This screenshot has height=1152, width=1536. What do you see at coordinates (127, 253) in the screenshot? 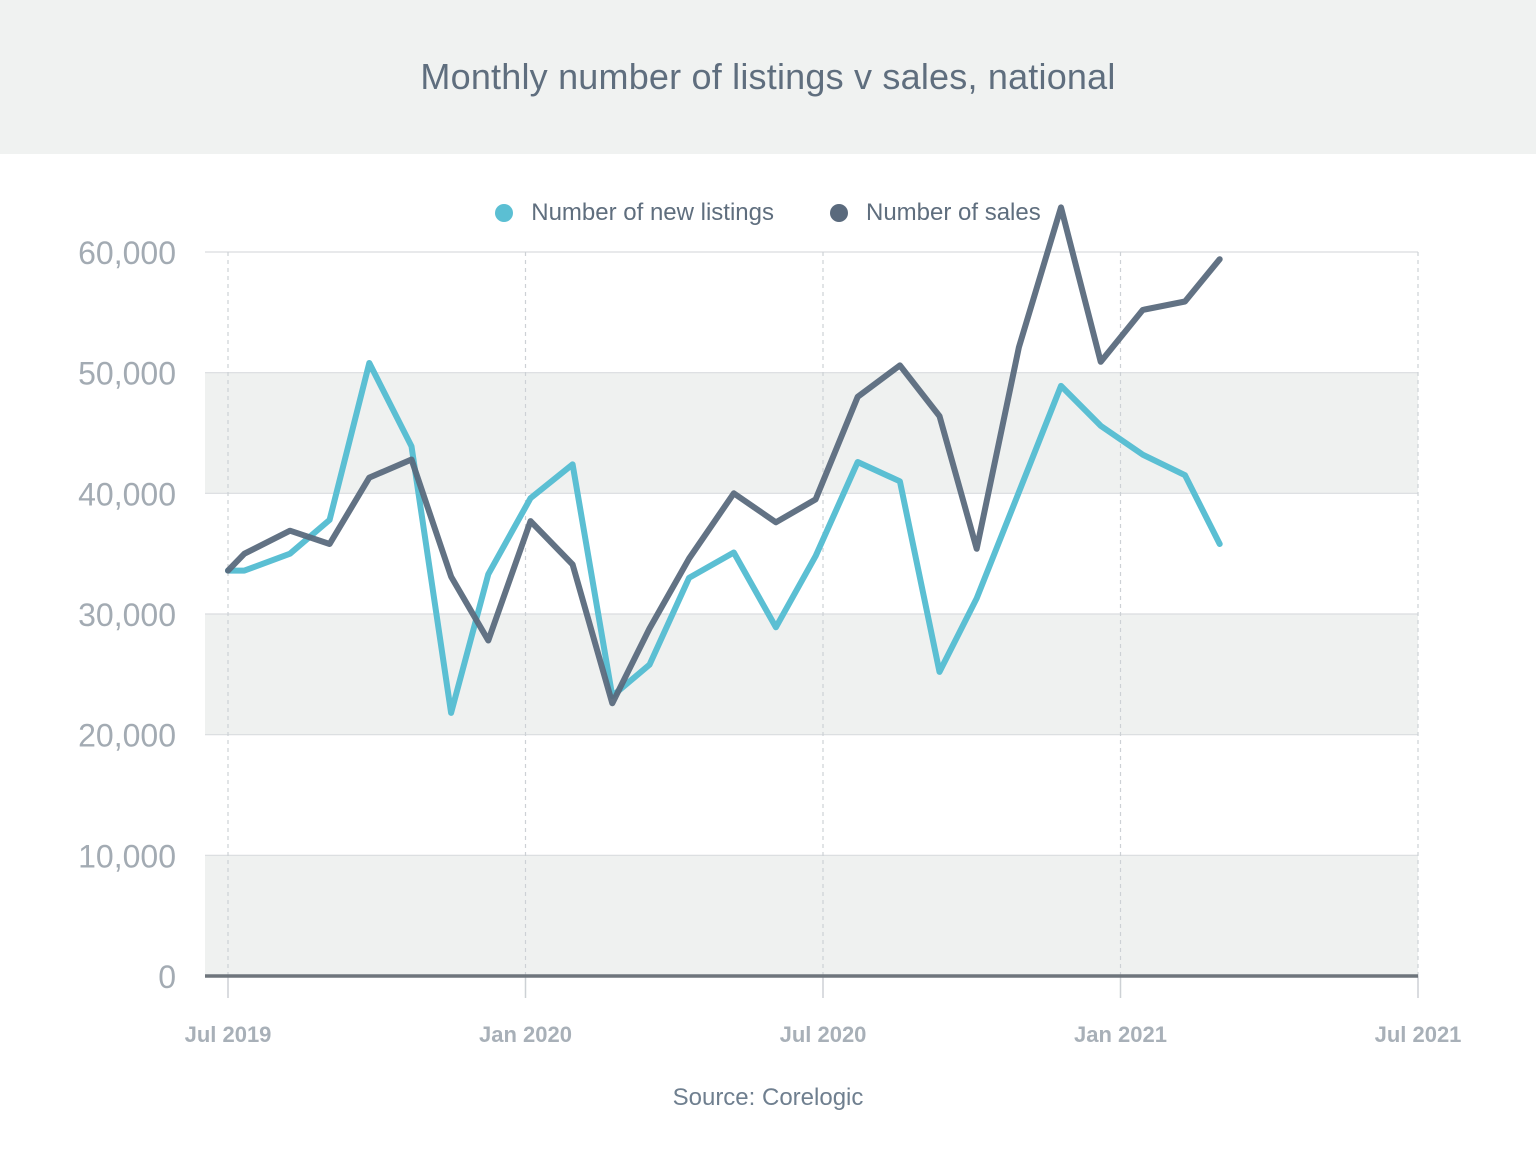
I see `y-tick-label: 60,000` at bounding box center [127, 253].